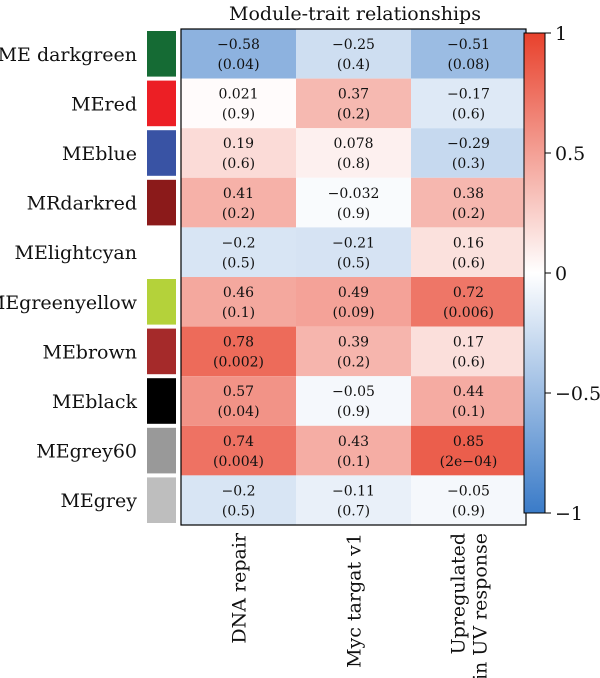 This screenshot has height=678, width=600. I want to click on trait-label: in UV response, so click(481, 605).